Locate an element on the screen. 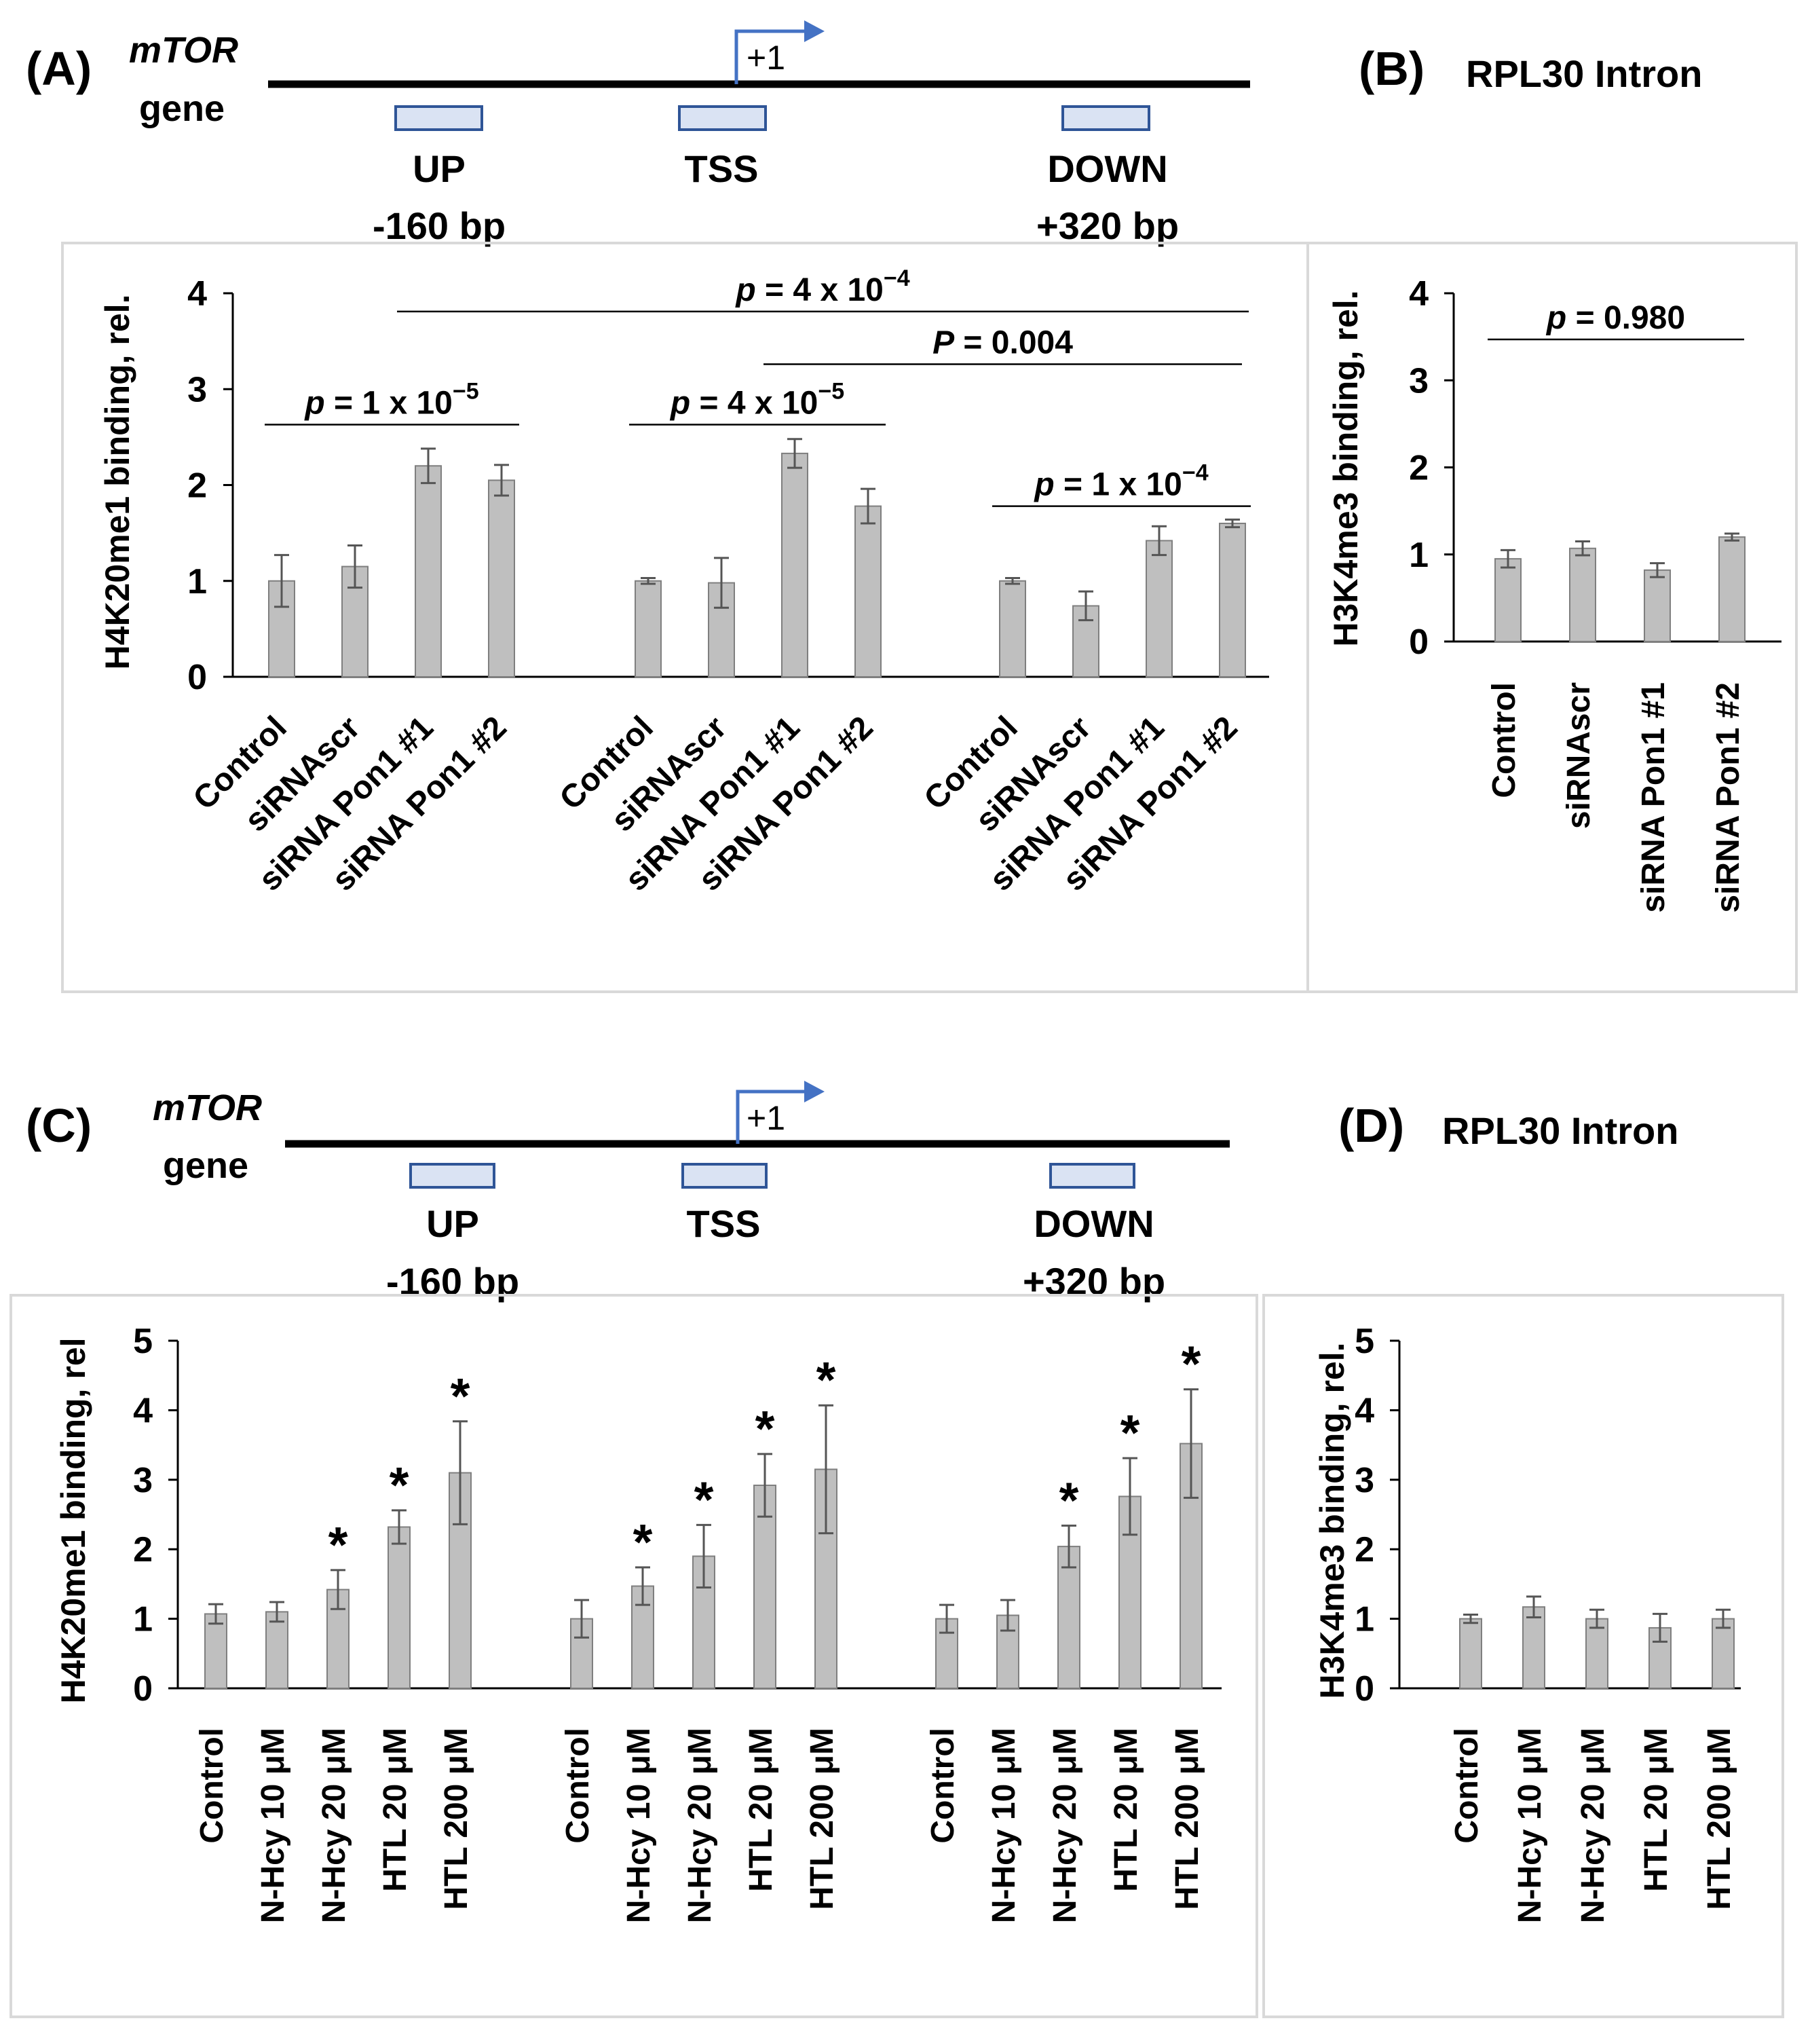 This screenshot has height=2044, width=1810. region-up-offset-top: -160 bp is located at coordinates (439, 225).